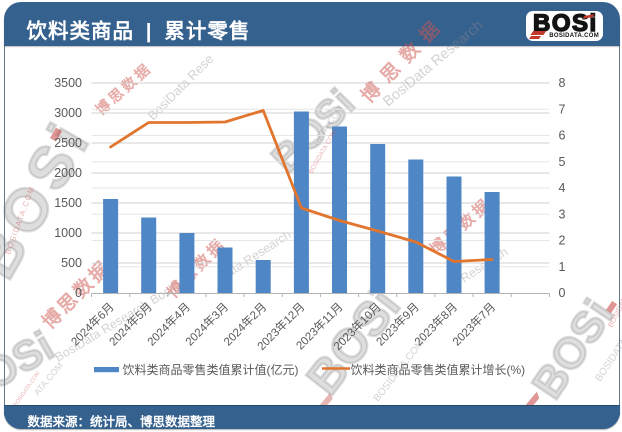 This screenshot has height=432, width=622. Describe the element at coordinates (68, 143) in the screenshot. I see `svg-text: 2500` at that location.